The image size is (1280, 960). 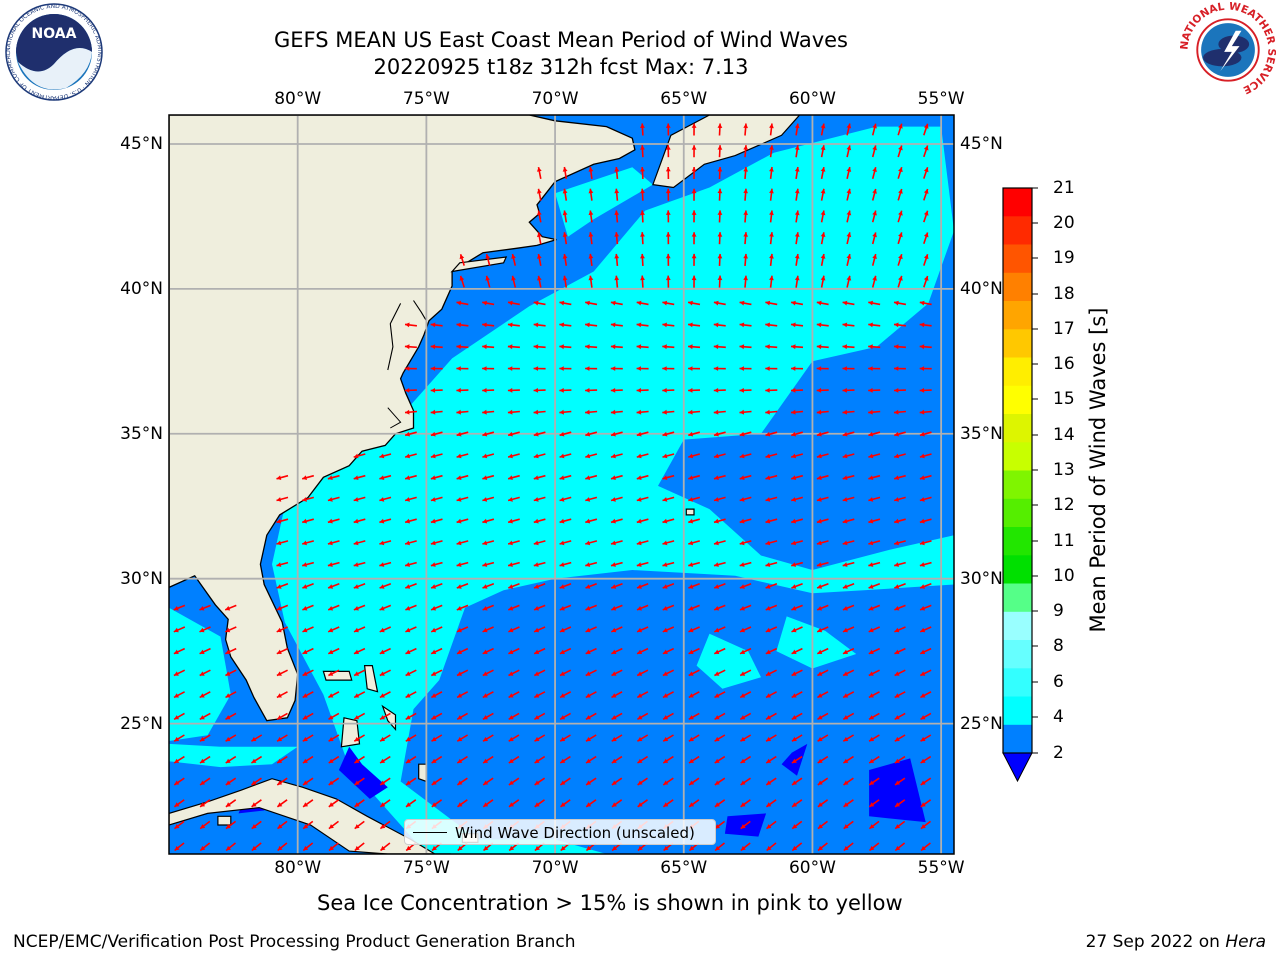 I want to click on colorbar-tick-label: 14, so click(x=1064, y=435).